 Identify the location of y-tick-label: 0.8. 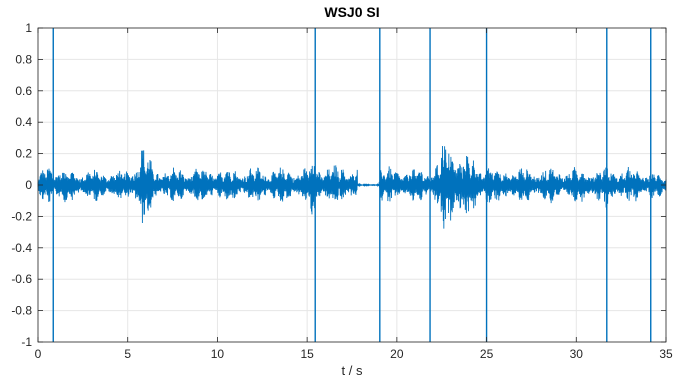
(23, 59).